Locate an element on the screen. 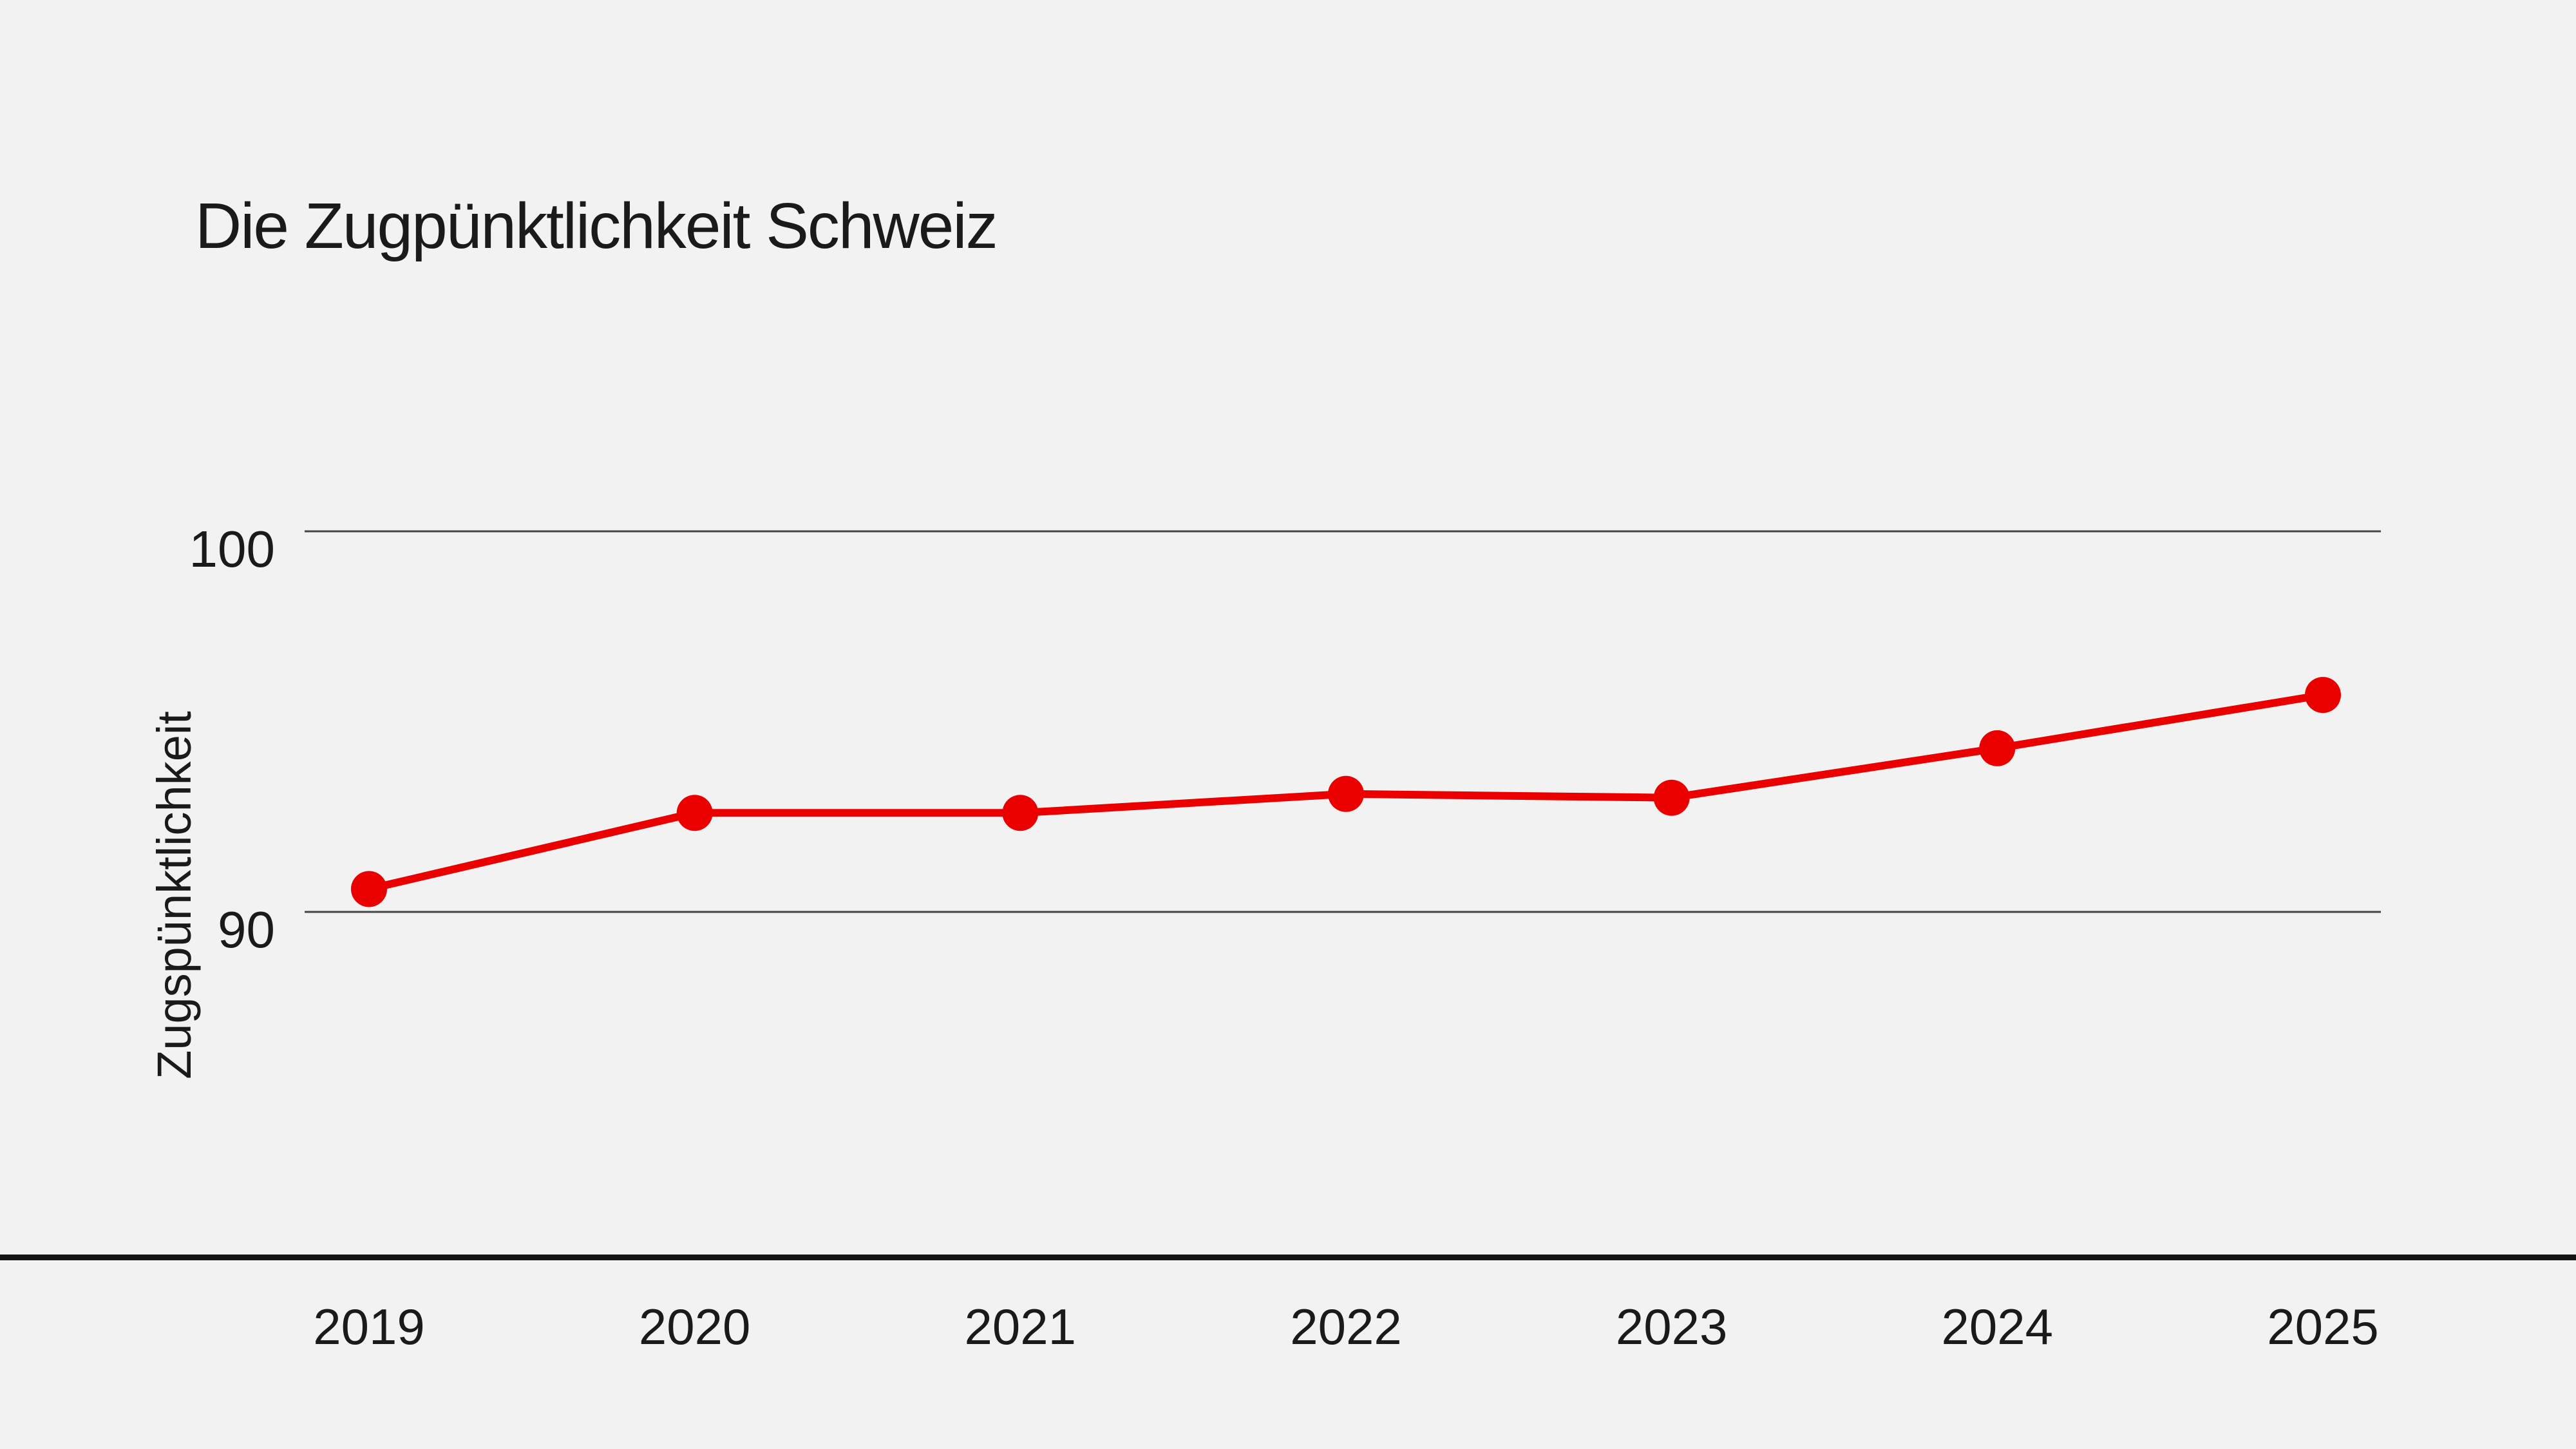 The width and height of the screenshot is (2576, 1449). data-series is located at coordinates (1346, 792).